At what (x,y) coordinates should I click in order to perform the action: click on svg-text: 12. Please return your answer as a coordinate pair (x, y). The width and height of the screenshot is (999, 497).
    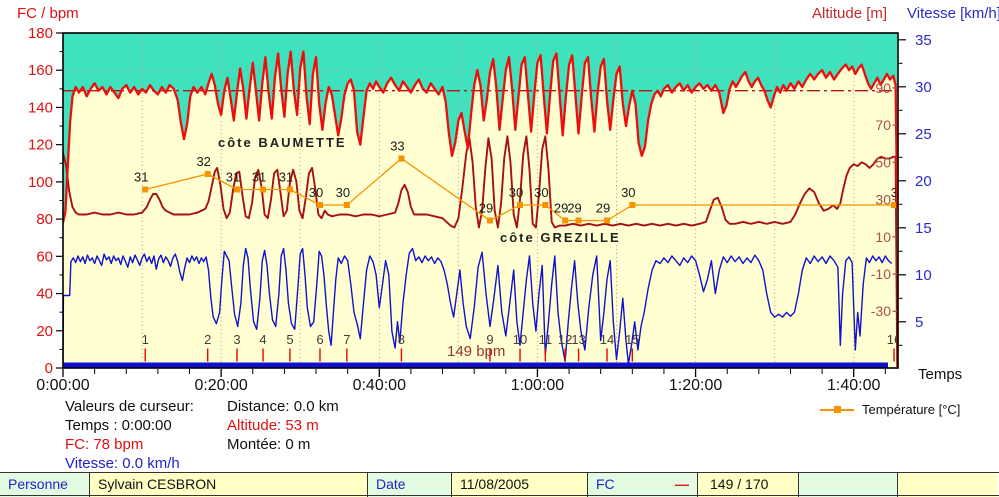
    Looking at the image, I should click on (565, 339).